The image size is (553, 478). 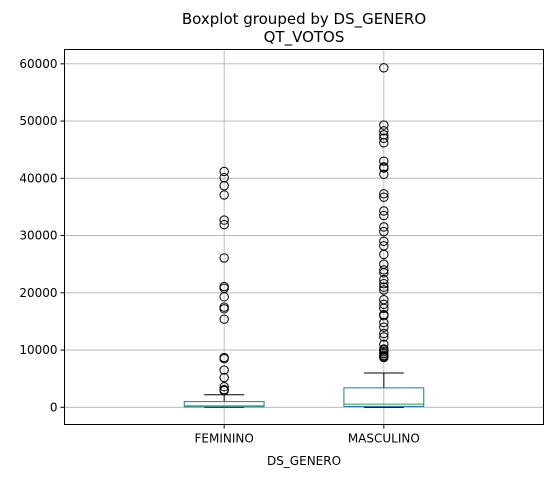 I want to click on chart-title: QT_VOTOS, so click(x=304, y=37).